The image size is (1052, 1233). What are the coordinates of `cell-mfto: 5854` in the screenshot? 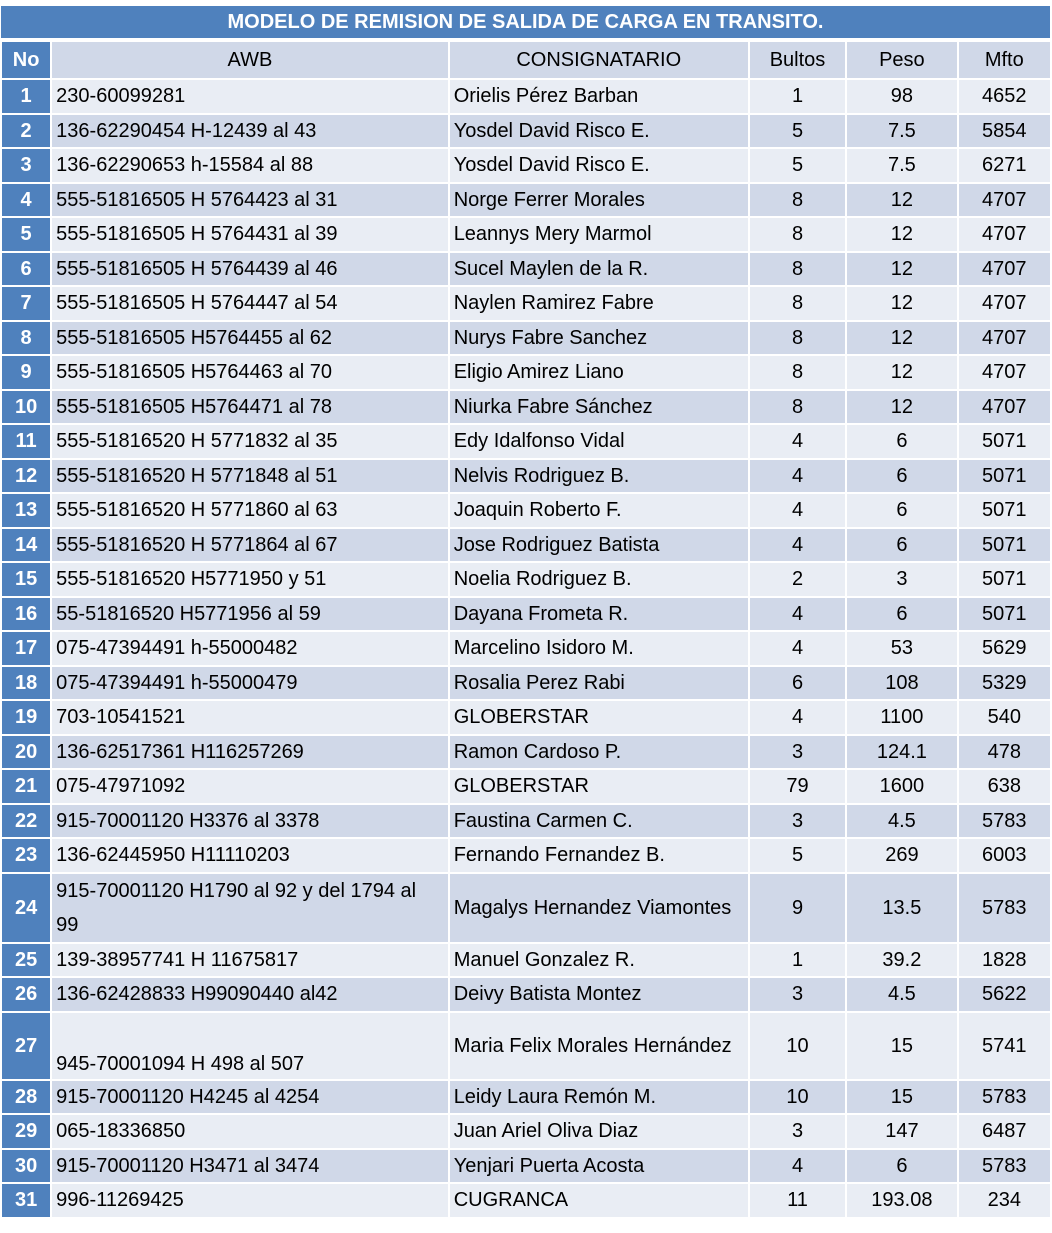 It's located at (1004, 130).